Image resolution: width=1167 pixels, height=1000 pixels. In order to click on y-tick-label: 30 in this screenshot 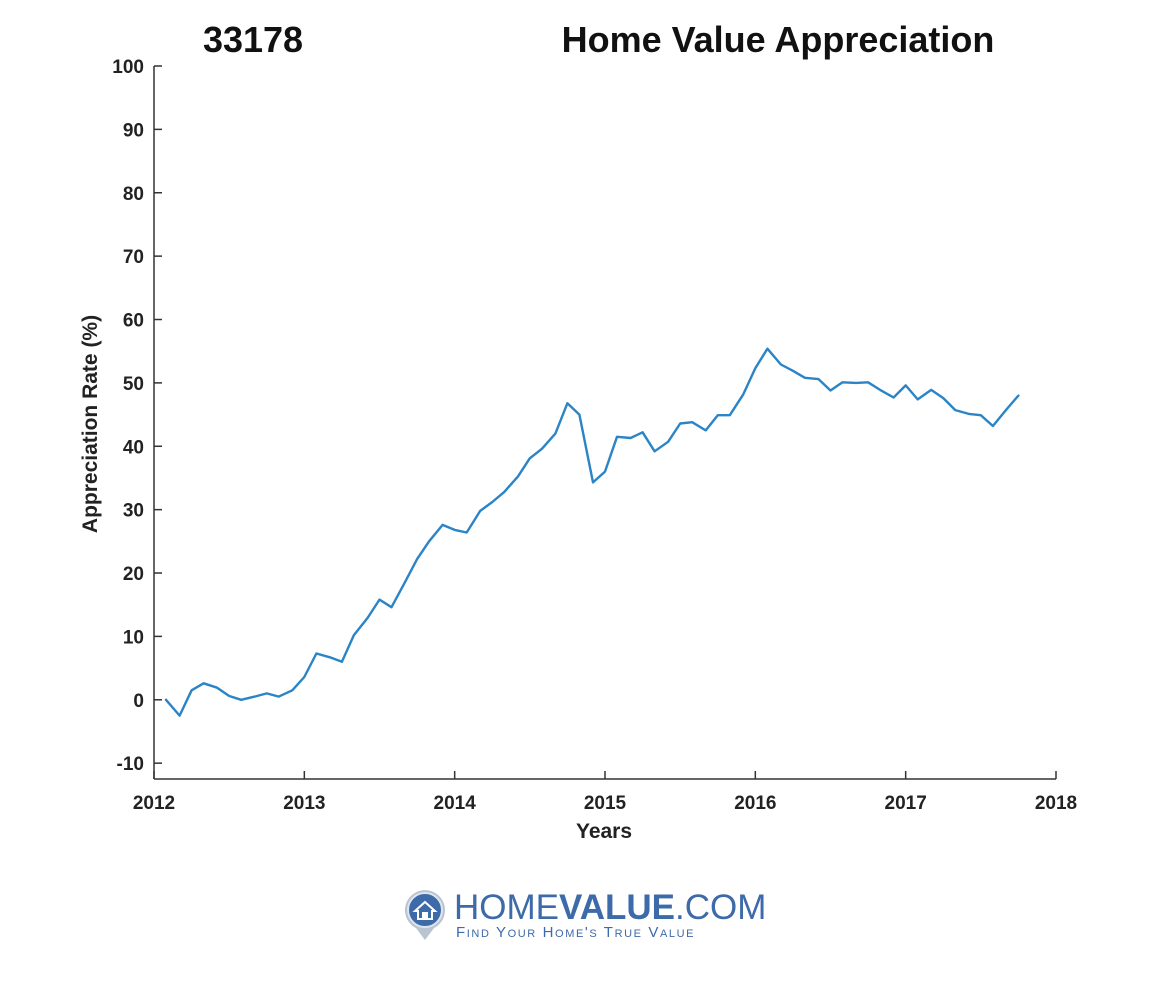, I will do `click(133, 511)`.